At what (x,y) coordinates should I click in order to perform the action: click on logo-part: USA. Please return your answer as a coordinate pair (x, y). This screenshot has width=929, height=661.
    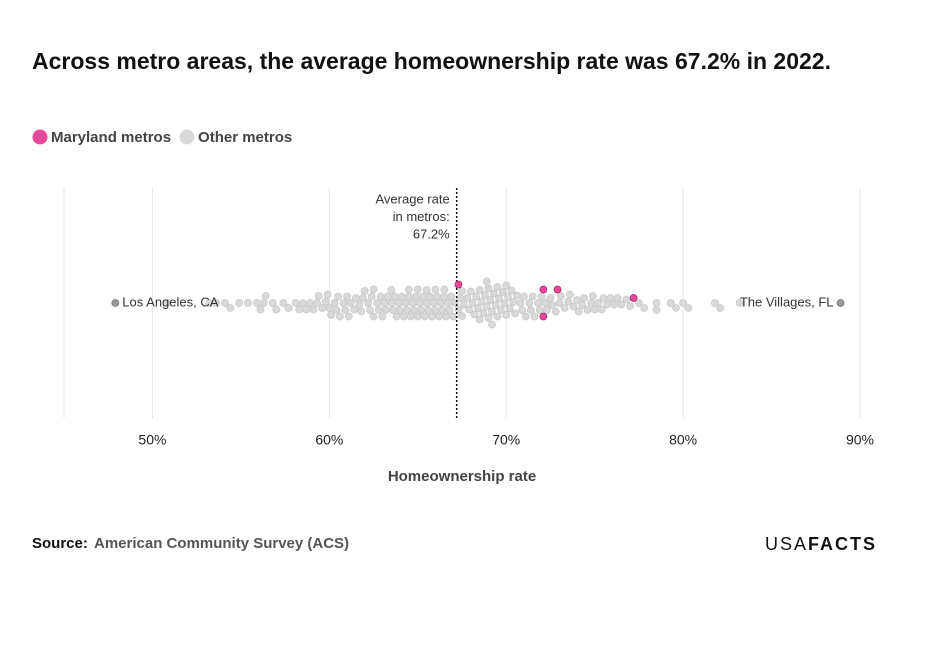
    Looking at the image, I should click on (786, 544).